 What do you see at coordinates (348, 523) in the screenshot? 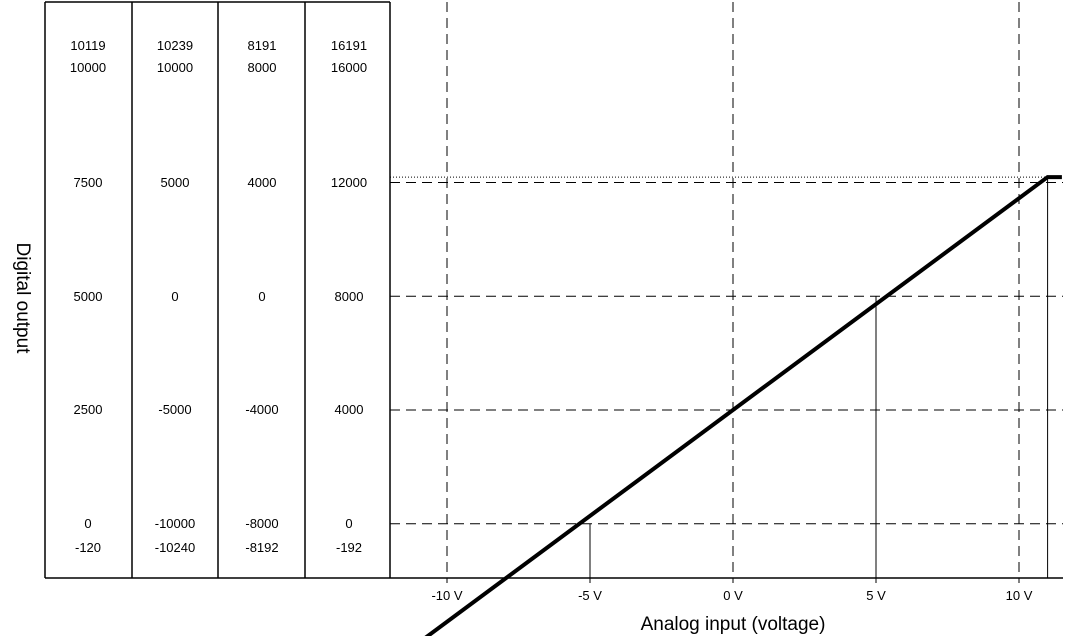
I see `column-3-value-4: 0` at bounding box center [348, 523].